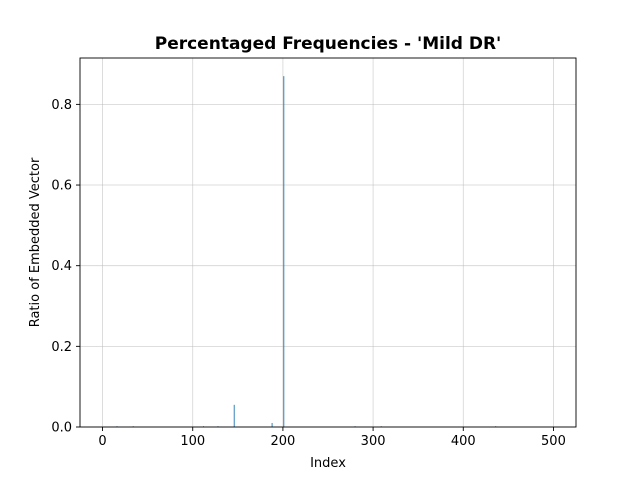 This screenshot has width=640, height=480. I want to click on y-tick-label: 0.4, so click(61, 266).